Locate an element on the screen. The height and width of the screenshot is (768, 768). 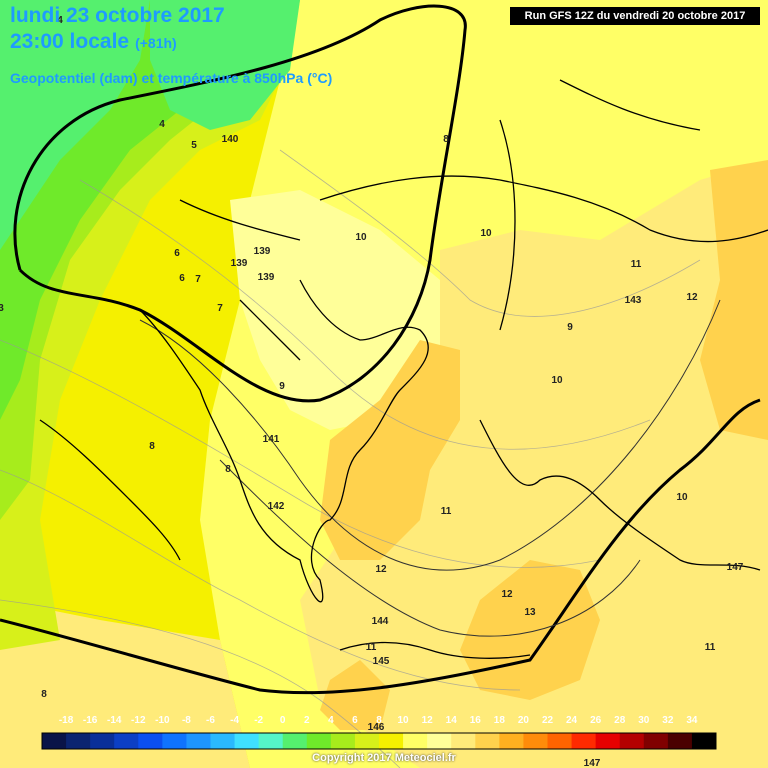
colorbar-tick-label: 6 is located at coordinates (355, 720).